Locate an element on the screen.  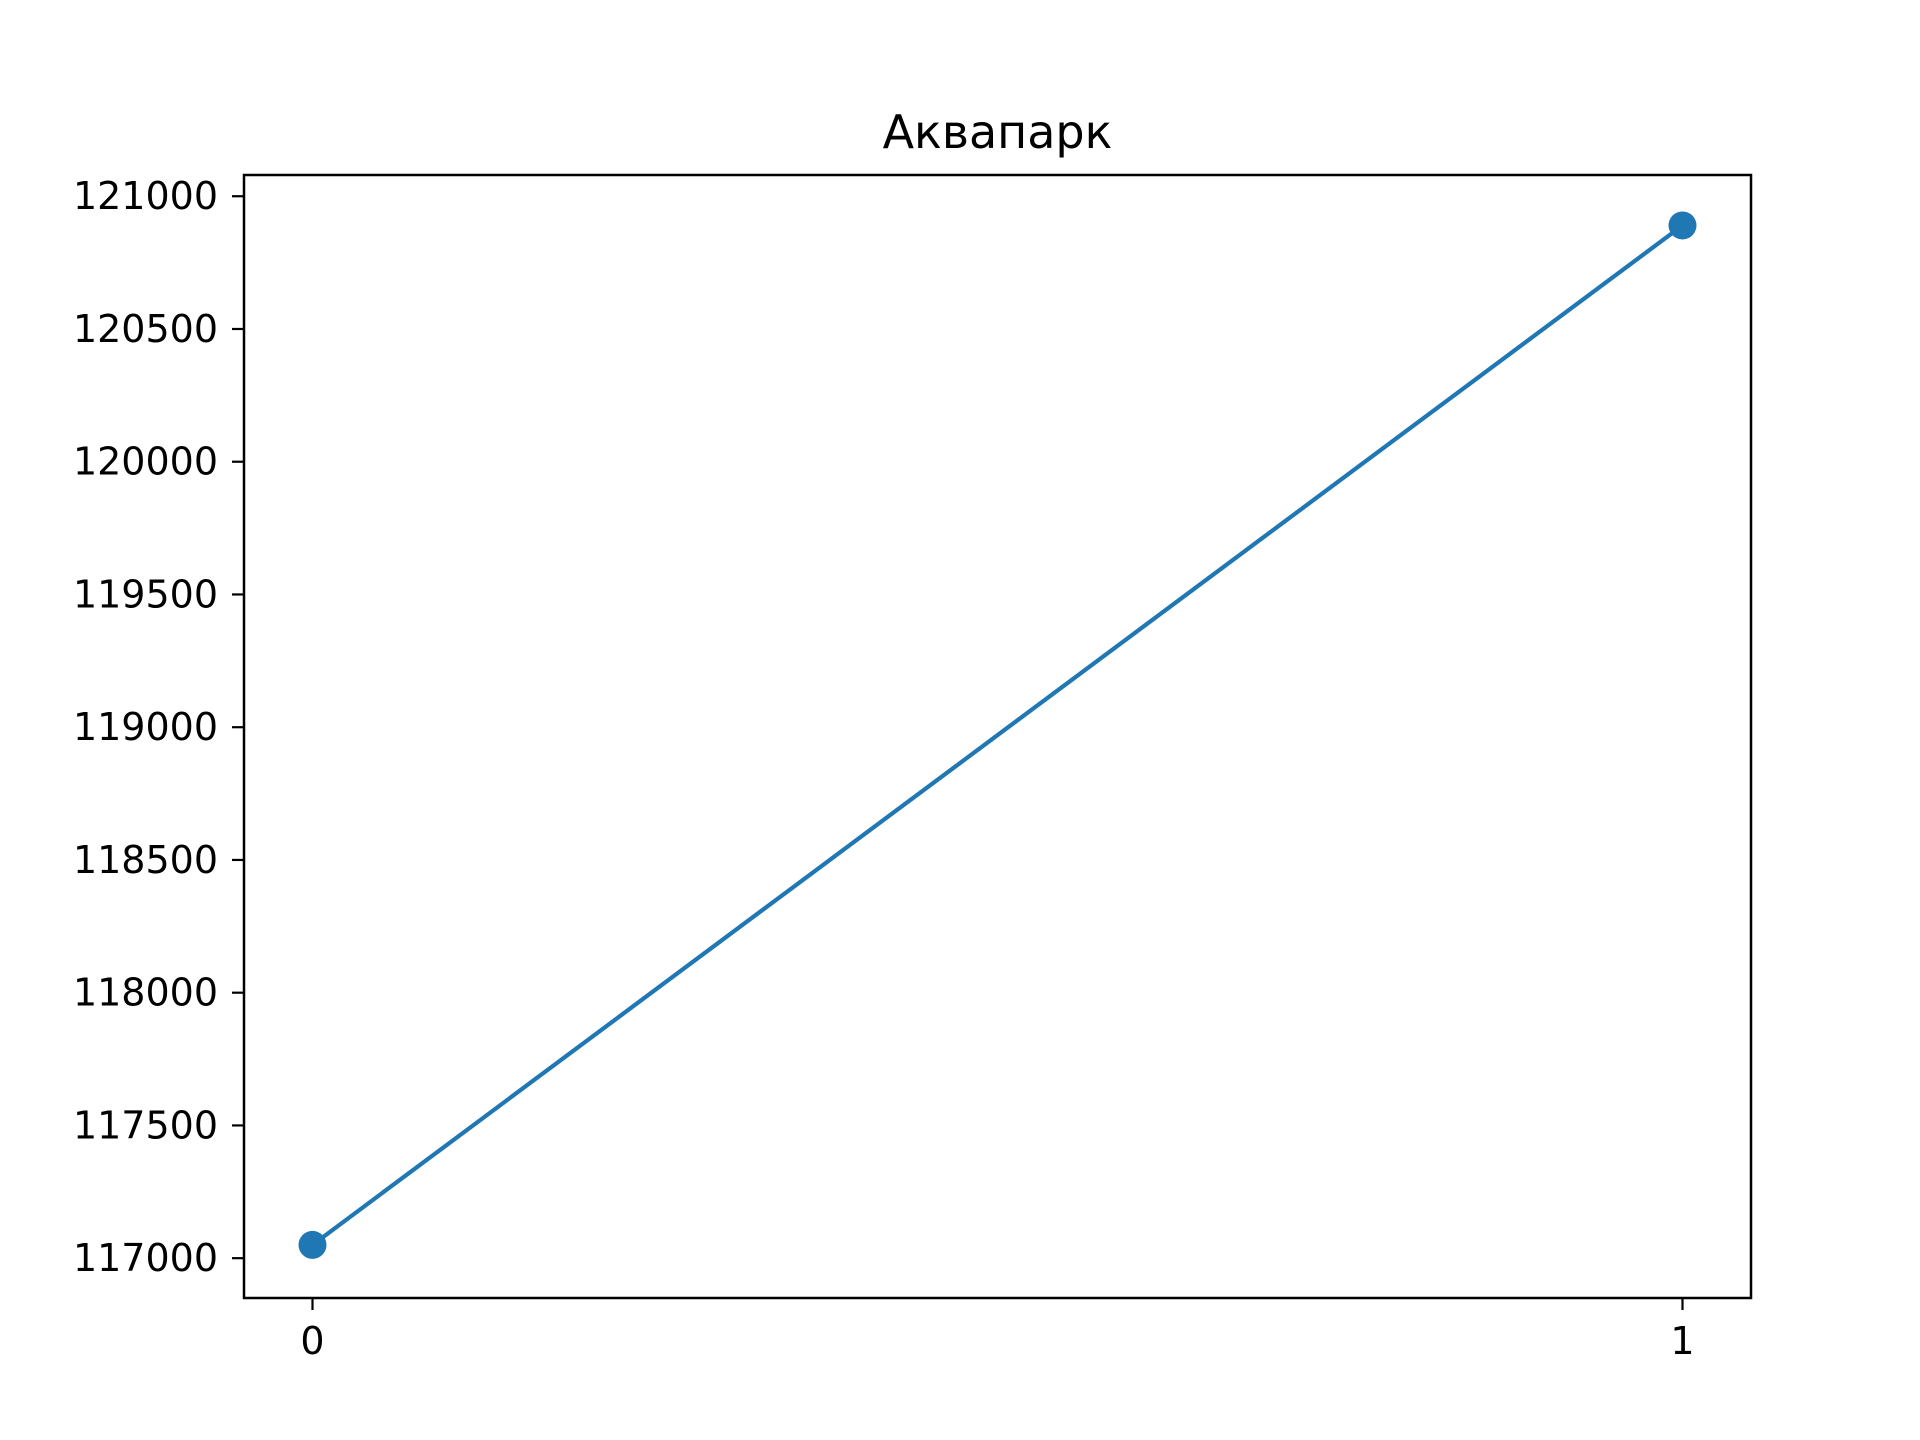
y-tick-label: 119500 is located at coordinates (145, 594).